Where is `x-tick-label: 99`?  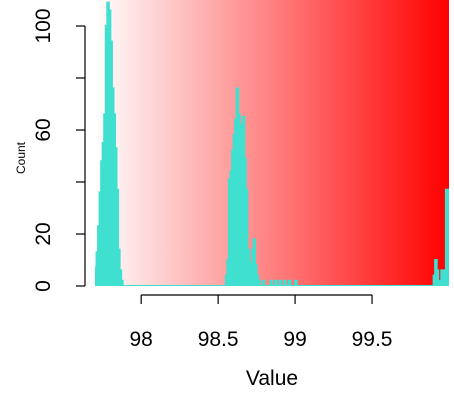 x-tick-label: 99 is located at coordinates (294, 339).